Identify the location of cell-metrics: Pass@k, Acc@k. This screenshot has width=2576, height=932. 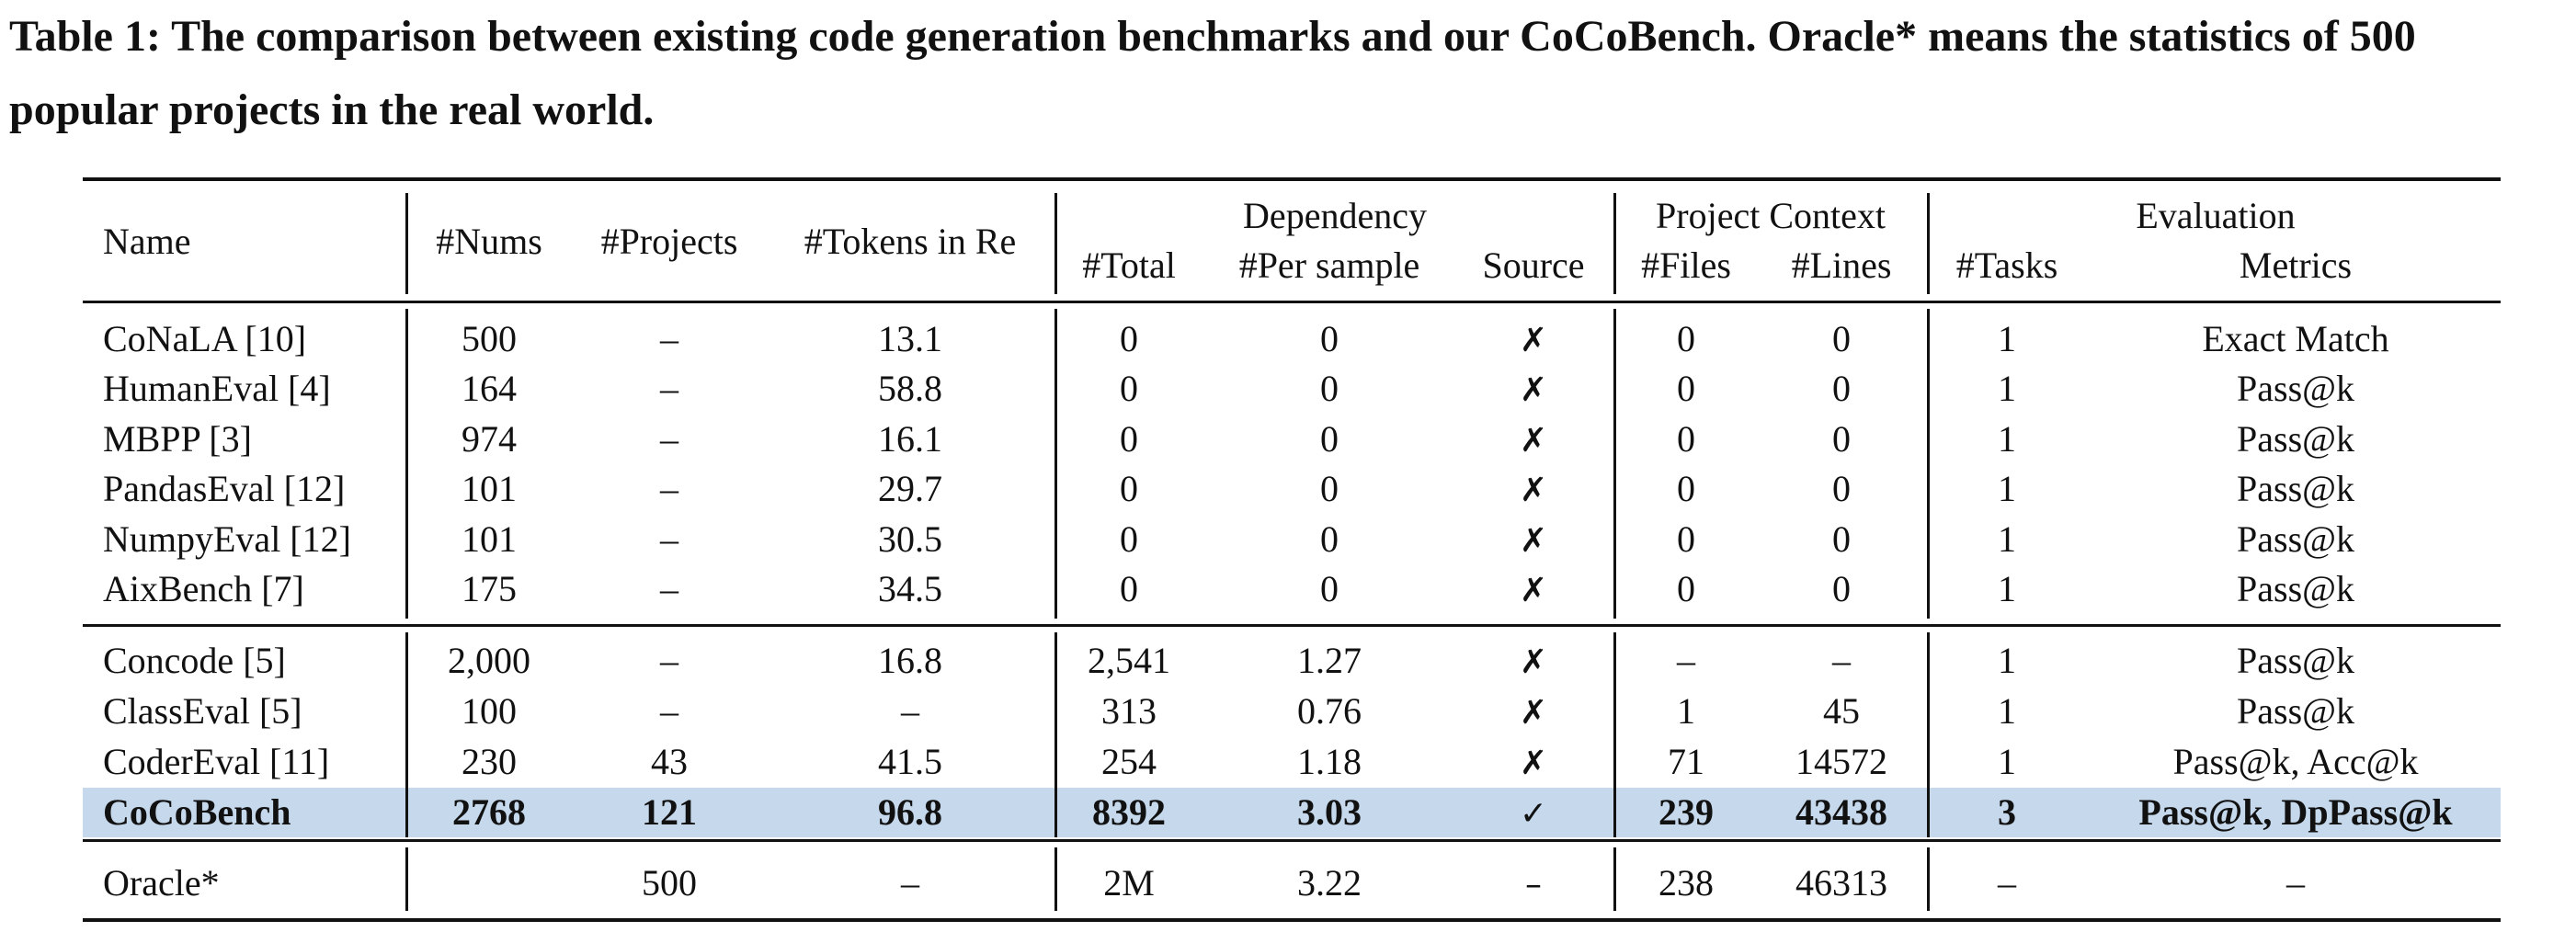
(2295, 761).